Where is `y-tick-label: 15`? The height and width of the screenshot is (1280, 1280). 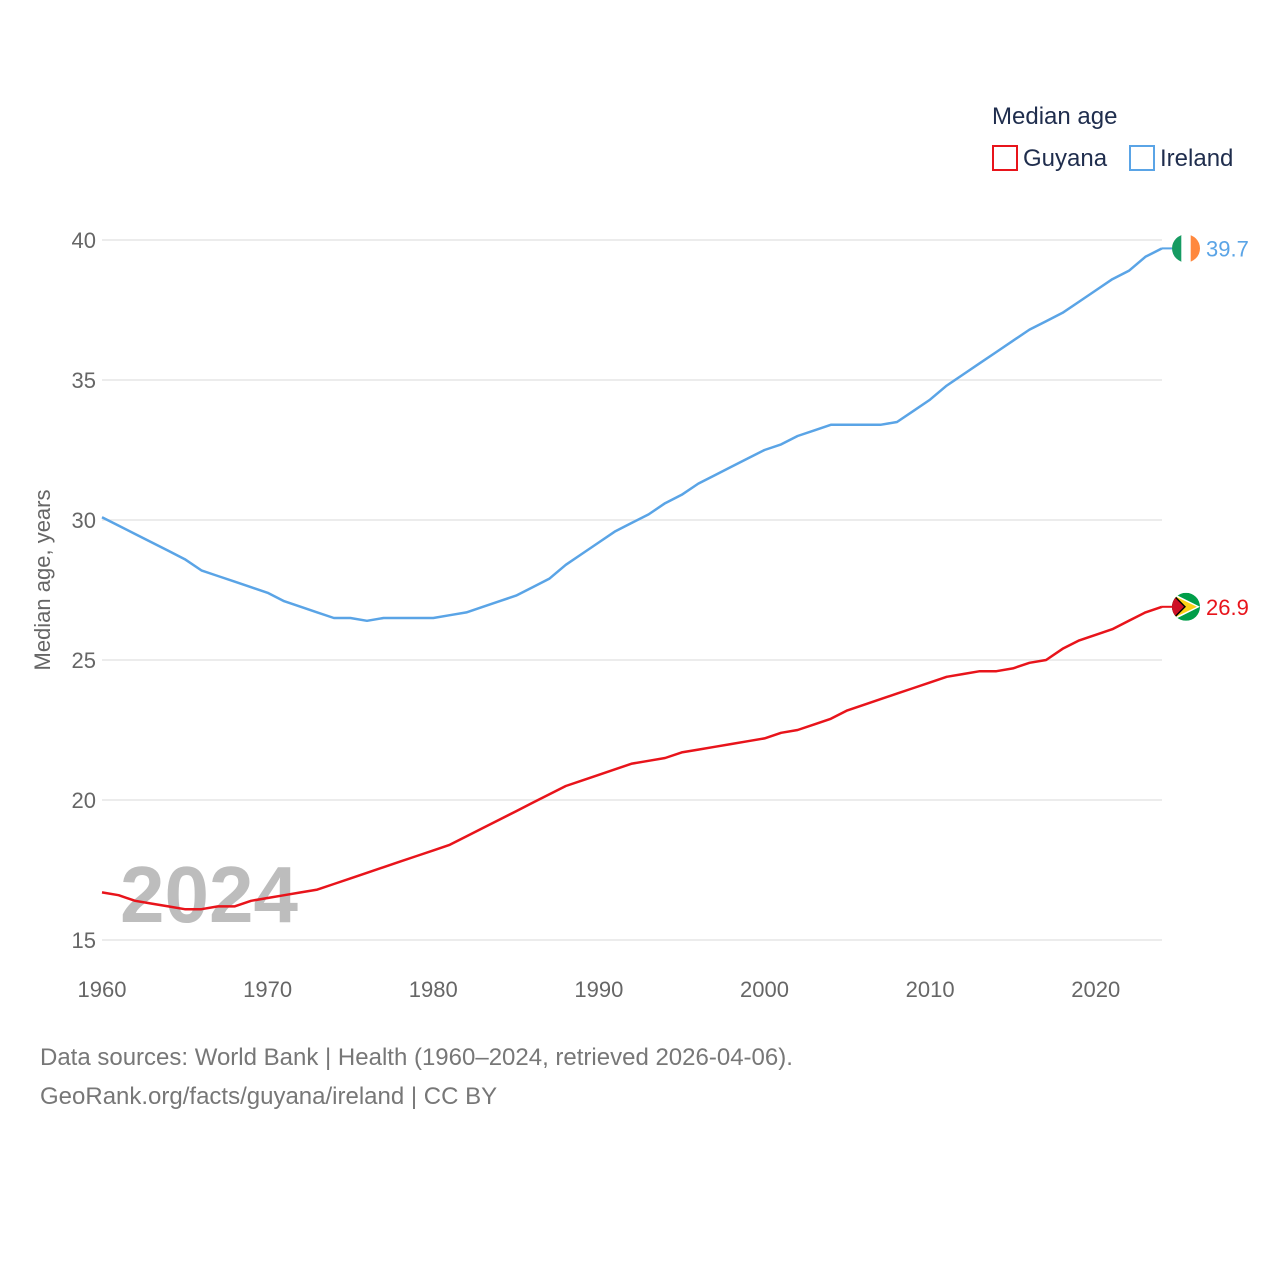
y-tick-label: 15 is located at coordinates (84, 940).